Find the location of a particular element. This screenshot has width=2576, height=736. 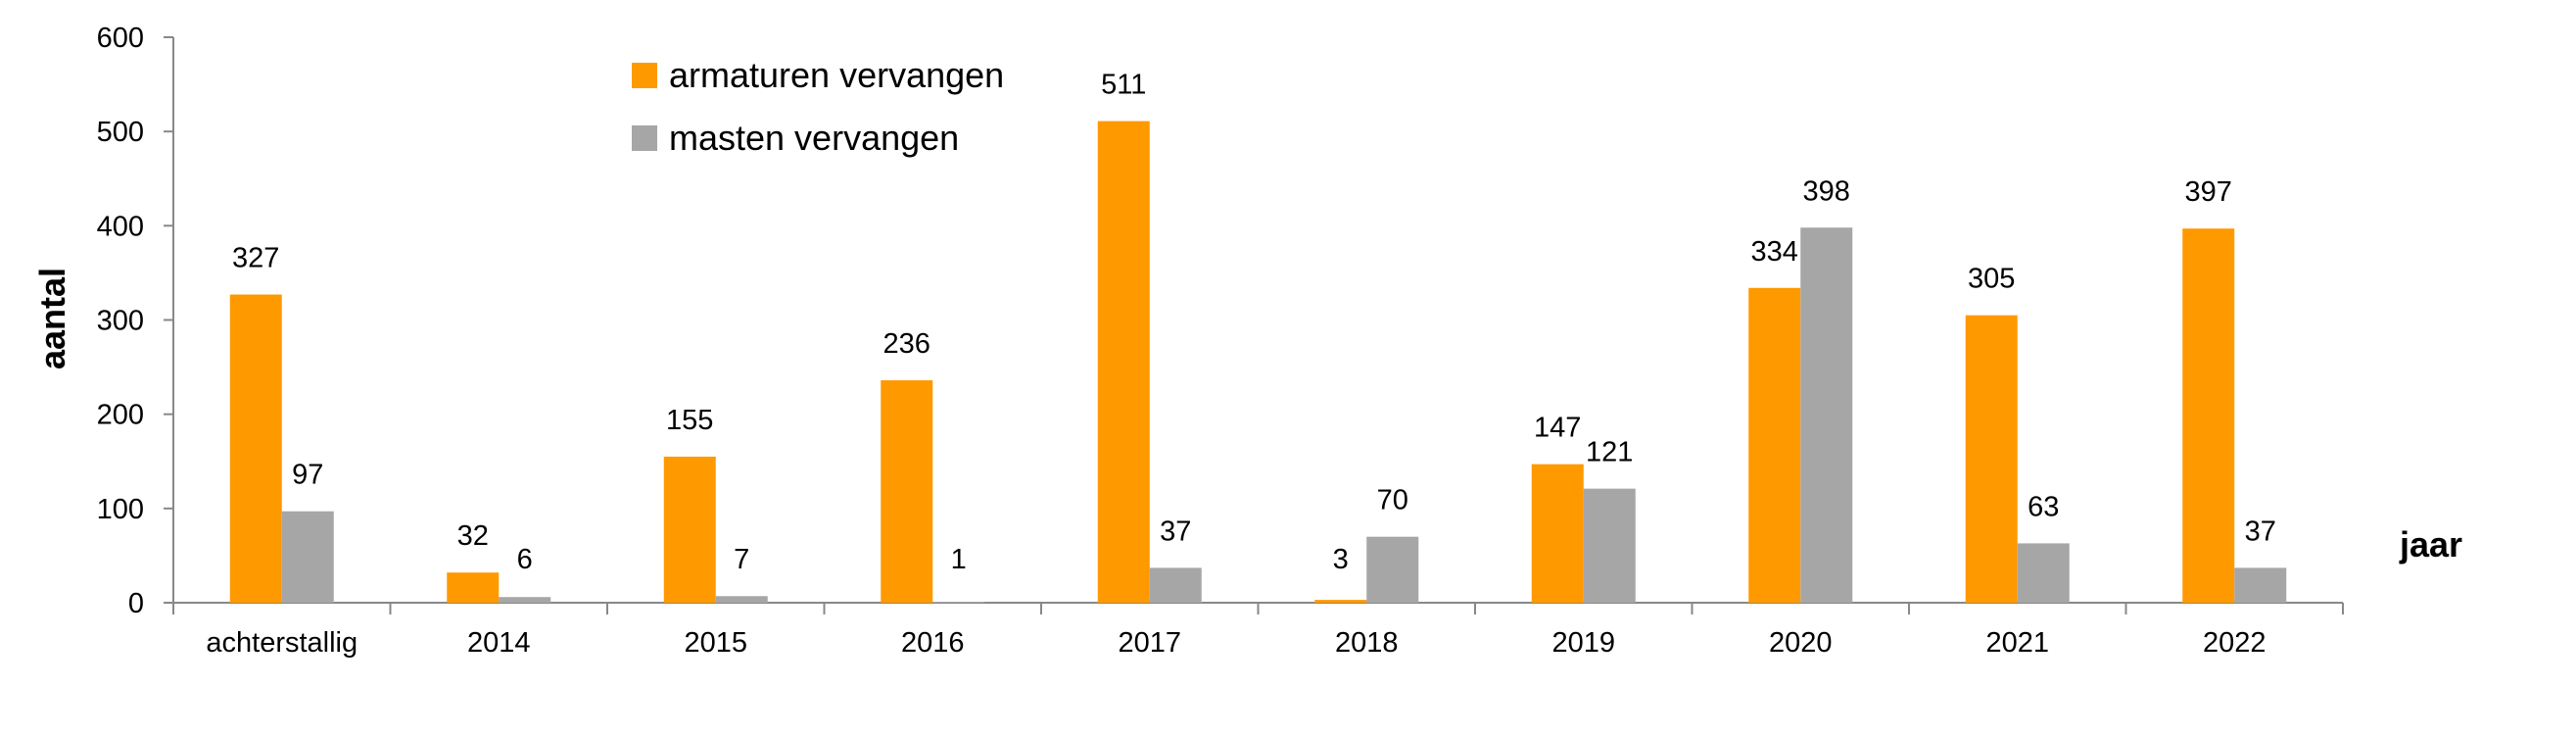

data-label: 6 is located at coordinates (525, 559).